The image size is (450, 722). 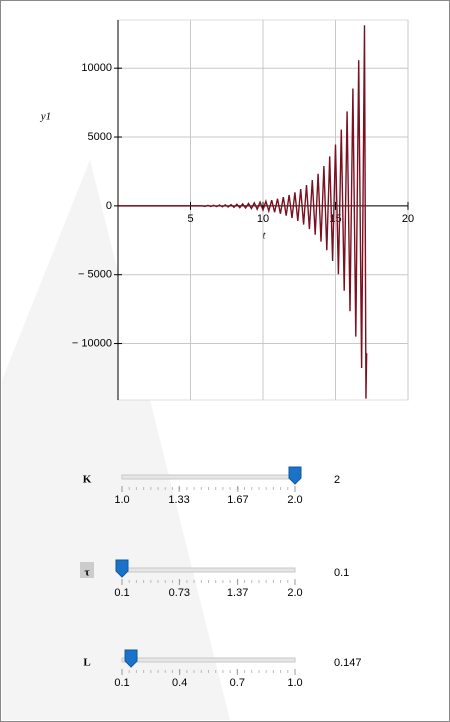 I want to click on x-tick-label: 15, so click(x=335, y=219).